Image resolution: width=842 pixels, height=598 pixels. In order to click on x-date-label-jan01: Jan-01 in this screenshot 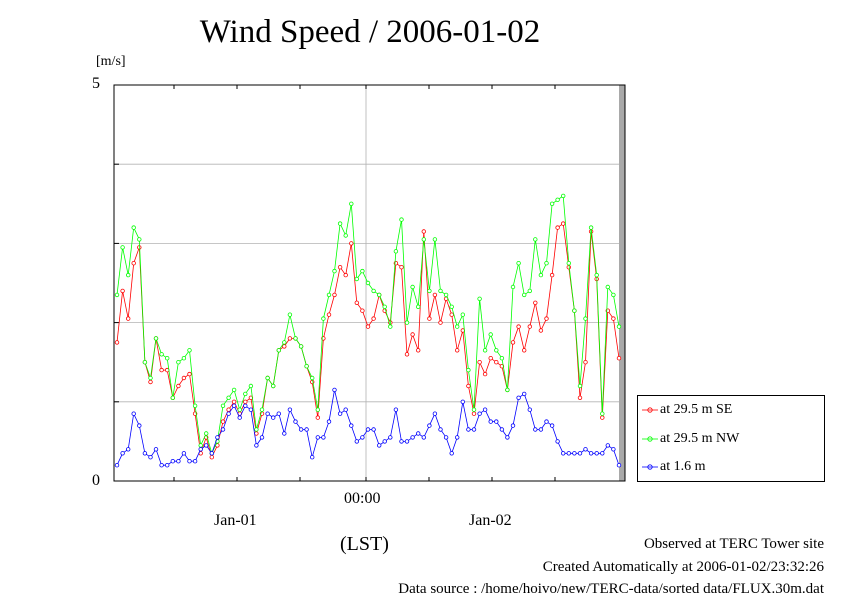, I will do `click(235, 520)`.